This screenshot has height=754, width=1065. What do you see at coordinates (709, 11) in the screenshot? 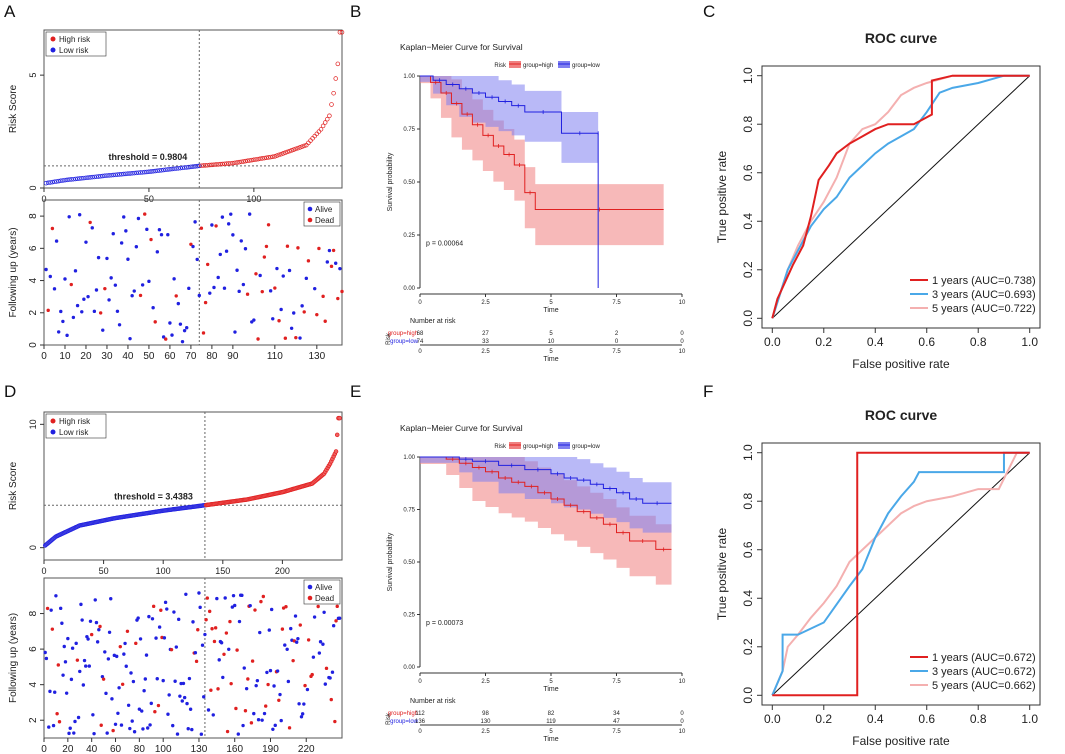
I see `panel-label-c: C` at bounding box center [709, 11].